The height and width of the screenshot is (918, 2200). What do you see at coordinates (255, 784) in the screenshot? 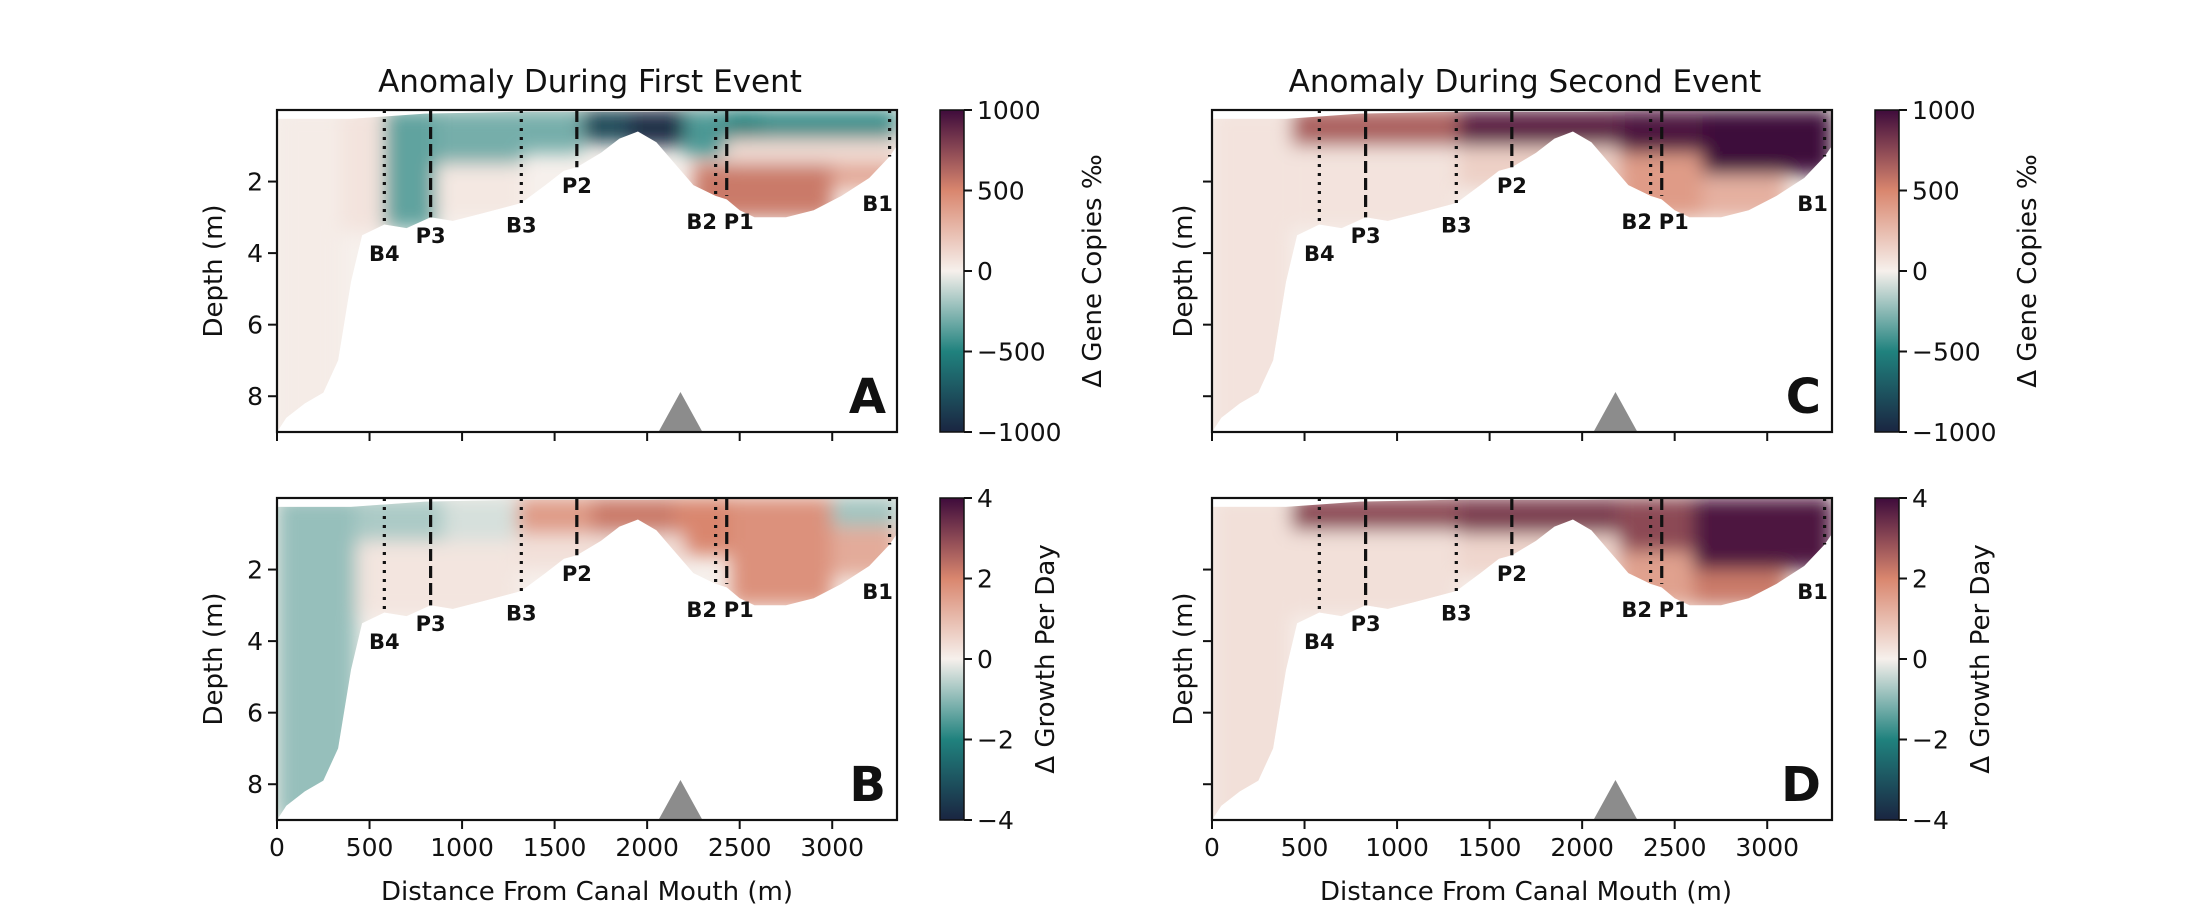
I see `y-tick-label: 8` at bounding box center [255, 784].